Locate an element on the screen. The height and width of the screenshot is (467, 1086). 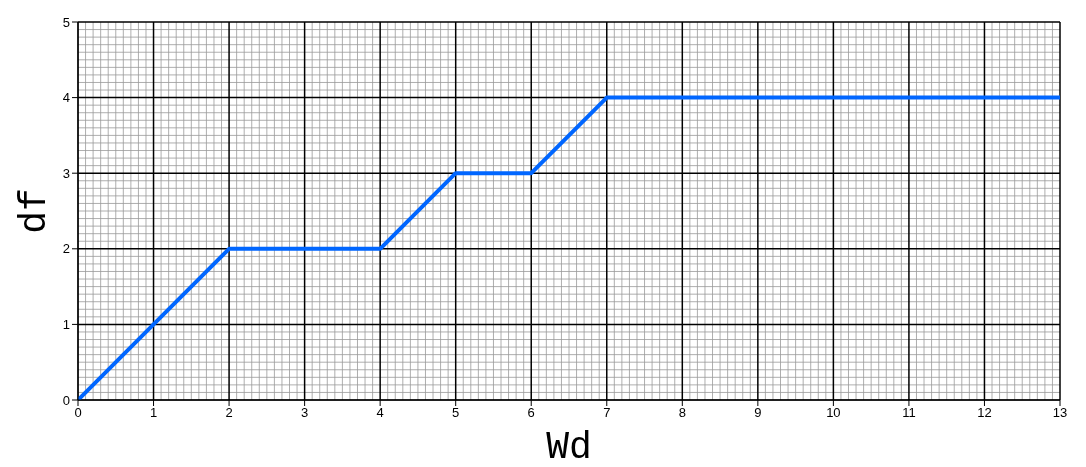
x-axis-title: Wd is located at coordinates (569, 446).